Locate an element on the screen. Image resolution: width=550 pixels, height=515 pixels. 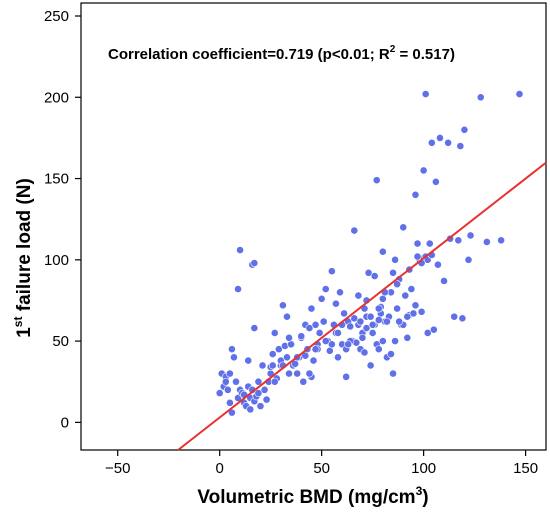
x-axis-title: Volumetric BMD (mg/cm3) is located at coordinates (312, 496).